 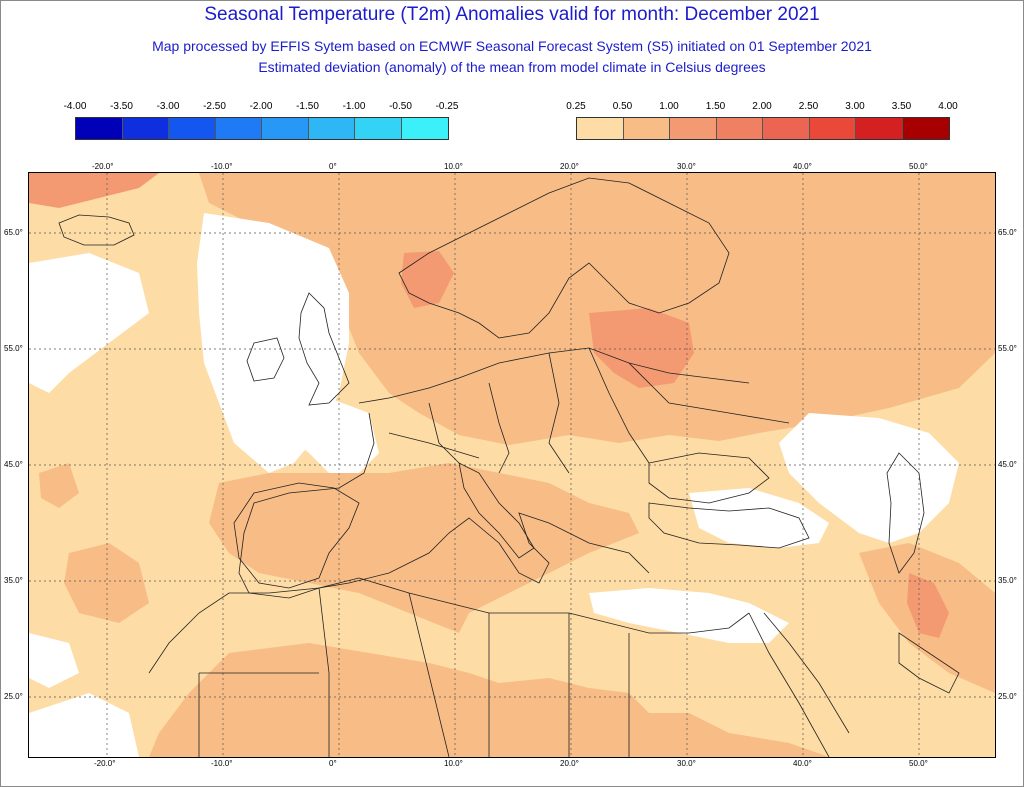 What do you see at coordinates (400, 106) in the screenshot?
I see `legend-negative-label: -0.50` at bounding box center [400, 106].